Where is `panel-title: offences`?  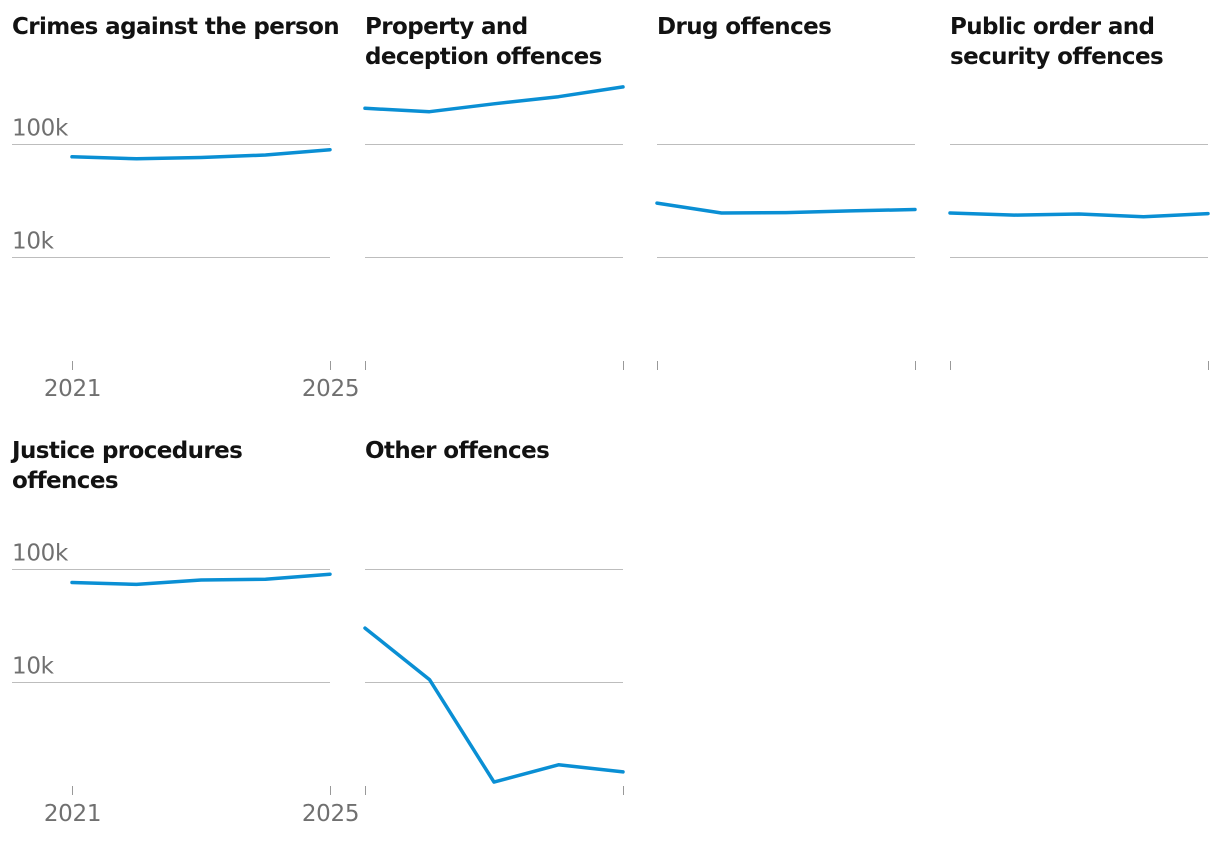 panel-title: offences is located at coordinates (65, 481).